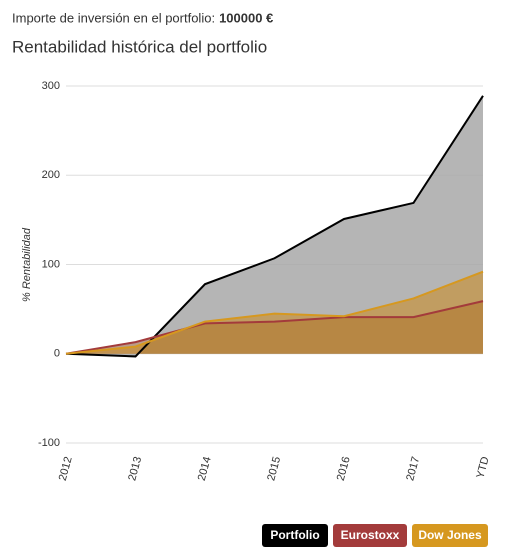  Describe the element at coordinates (482, 467) in the screenshot. I see `x-tick-label: YTD` at that location.